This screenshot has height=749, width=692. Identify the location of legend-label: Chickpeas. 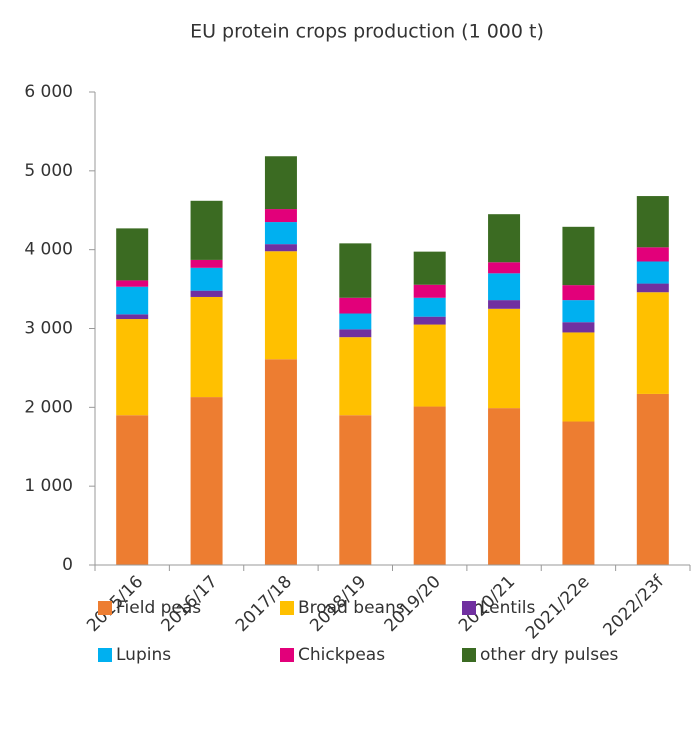
(341, 655).